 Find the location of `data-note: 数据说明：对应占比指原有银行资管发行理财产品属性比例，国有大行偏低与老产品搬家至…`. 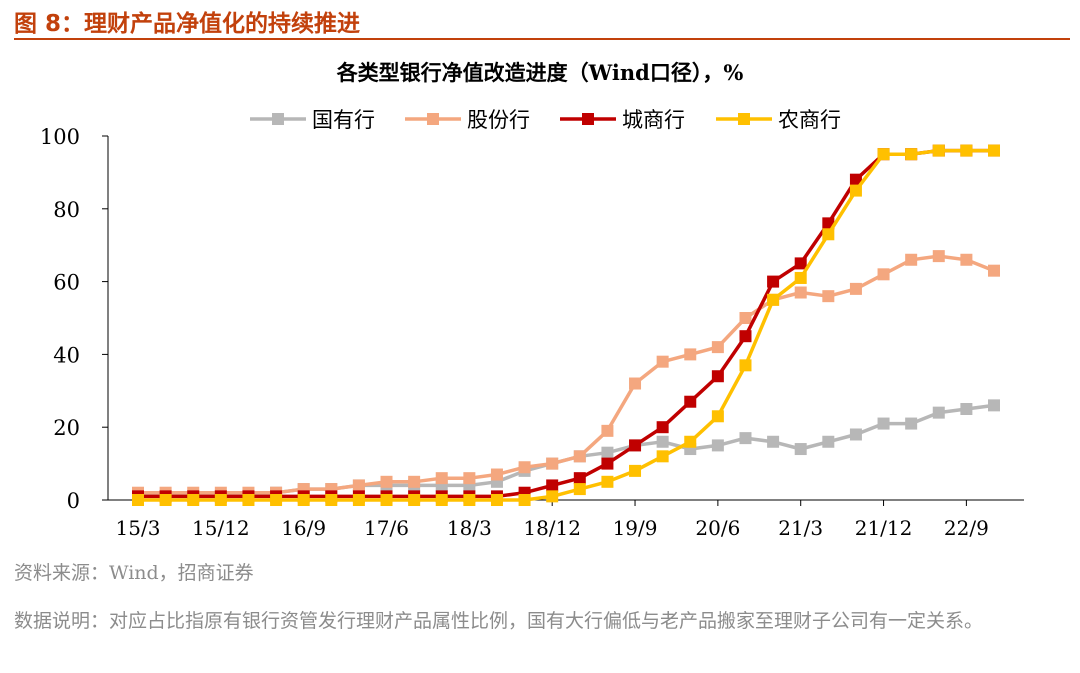

data-note: 数据说明：对应占比指原有银行资管发行理财产品属性比例，国有大行偏低与老产品搬家至… is located at coordinates (499, 621).